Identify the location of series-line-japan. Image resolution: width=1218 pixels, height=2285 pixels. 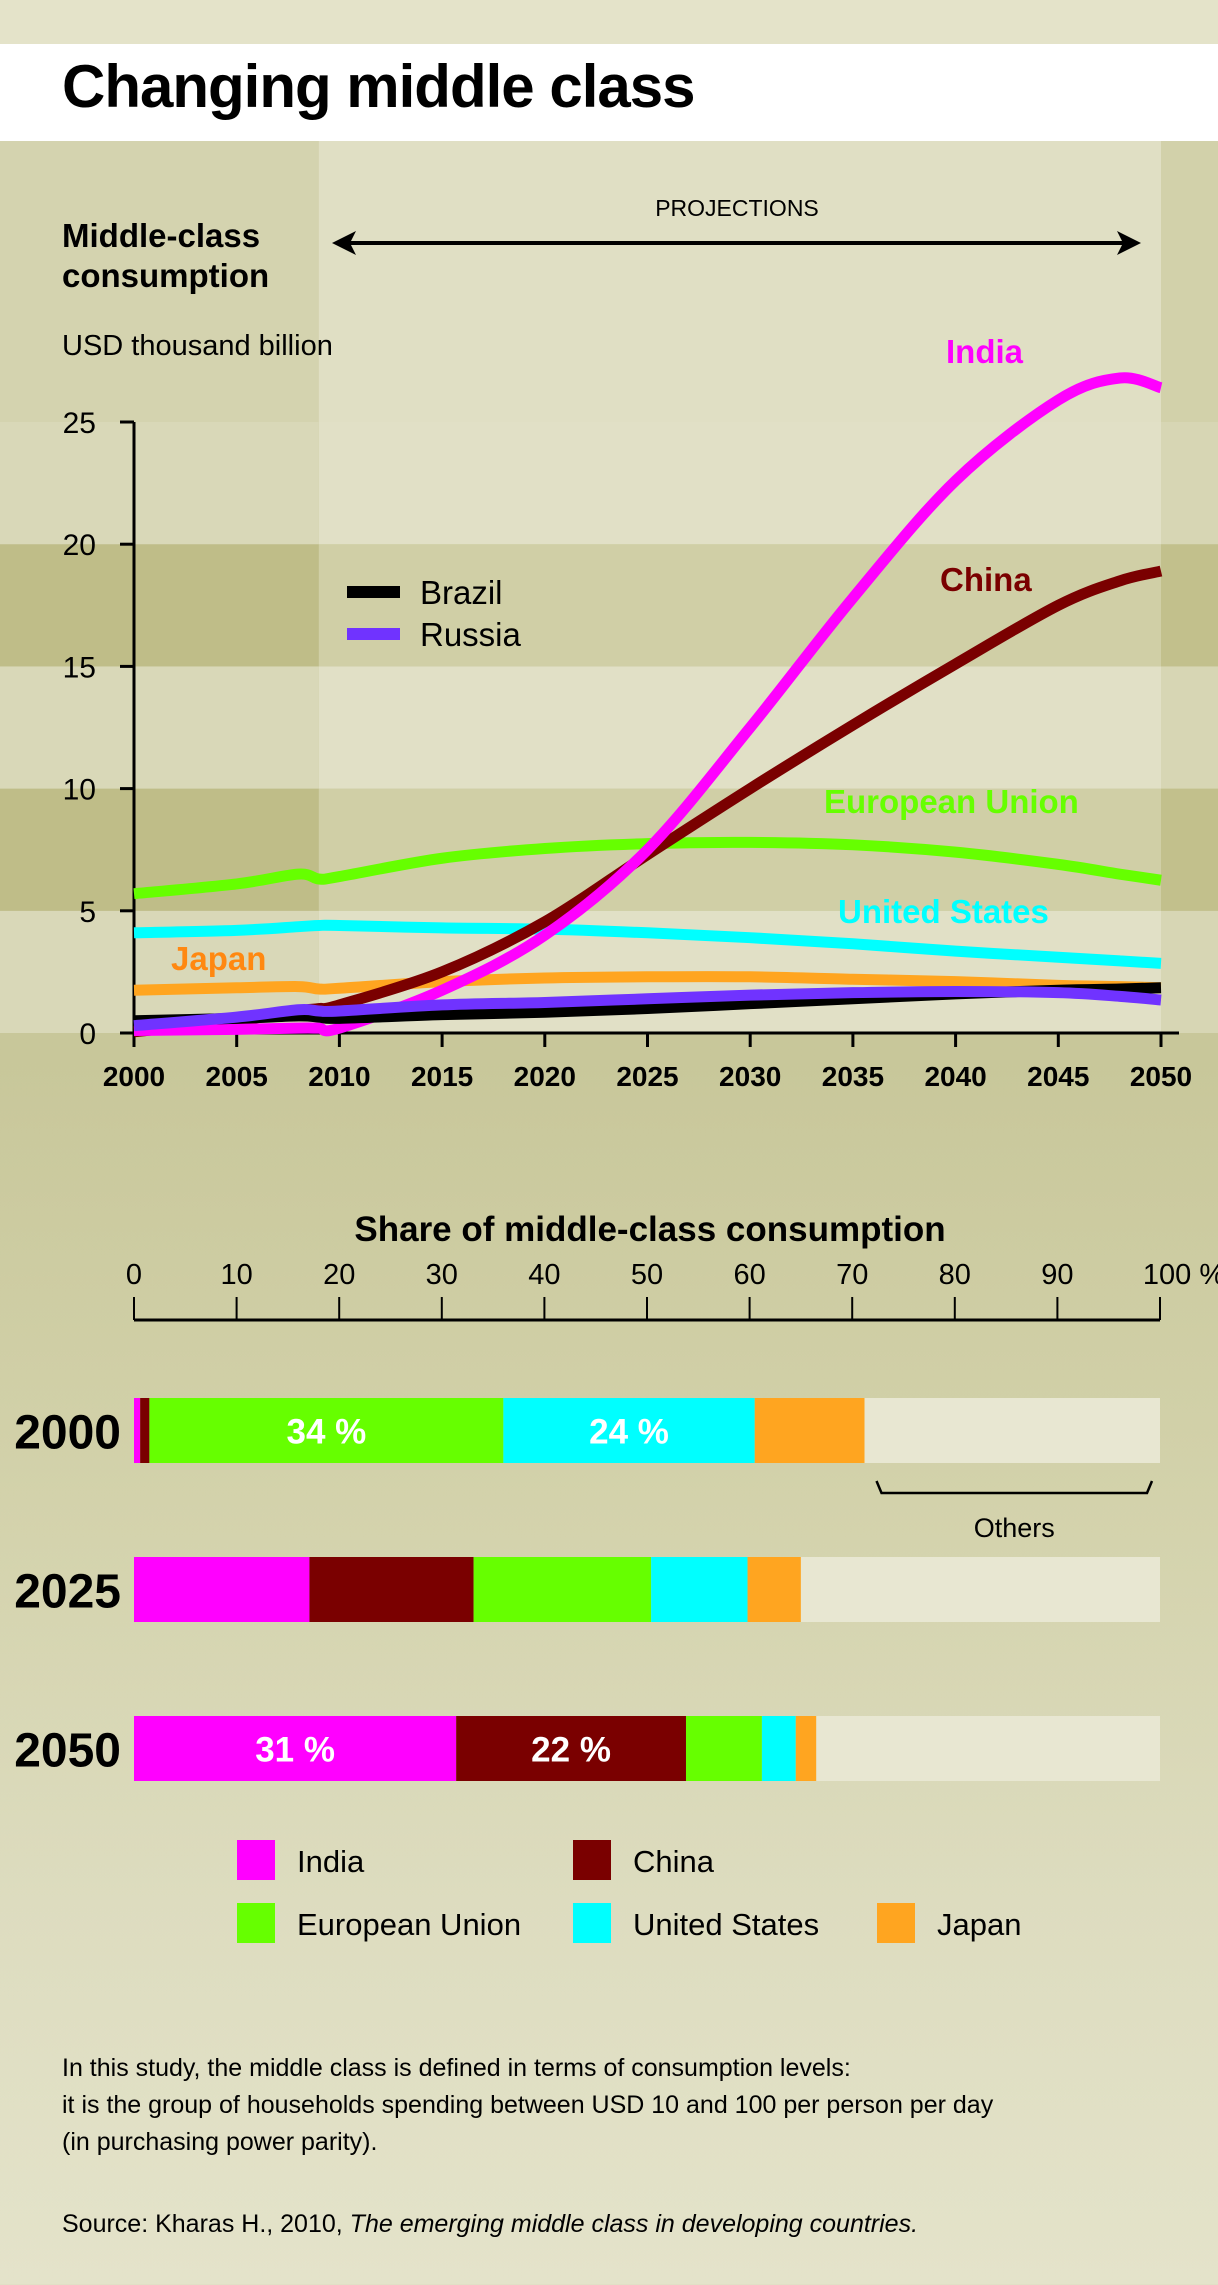
(647, 983).